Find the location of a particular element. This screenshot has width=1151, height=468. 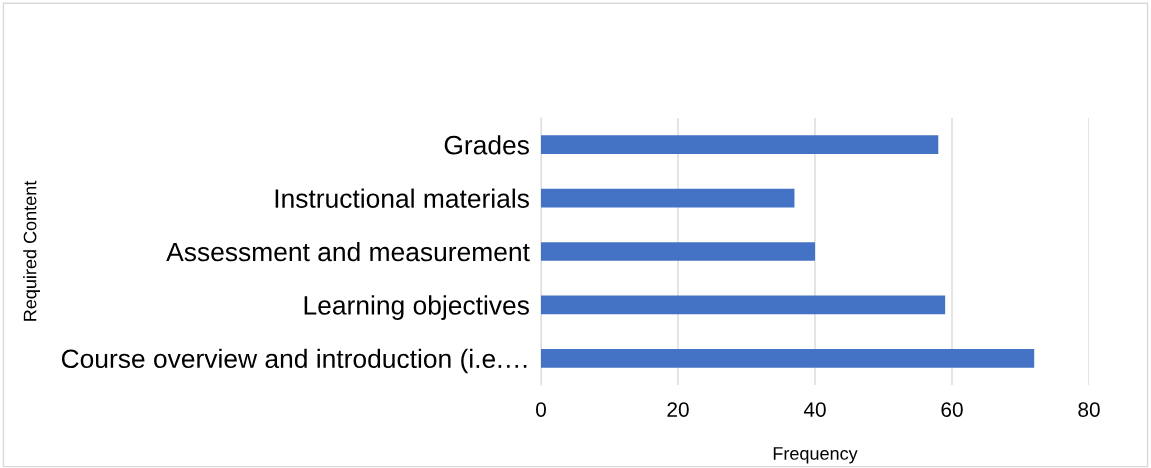

x-tick-label: 0 is located at coordinates (541, 409).